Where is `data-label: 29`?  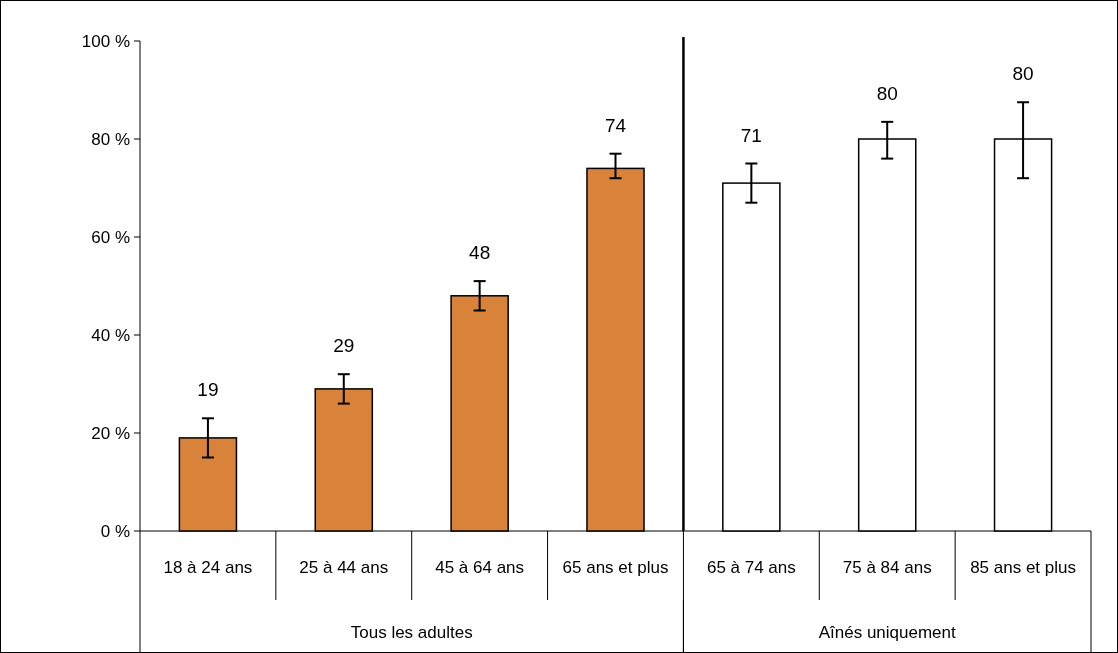 data-label: 29 is located at coordinates (344, 346).